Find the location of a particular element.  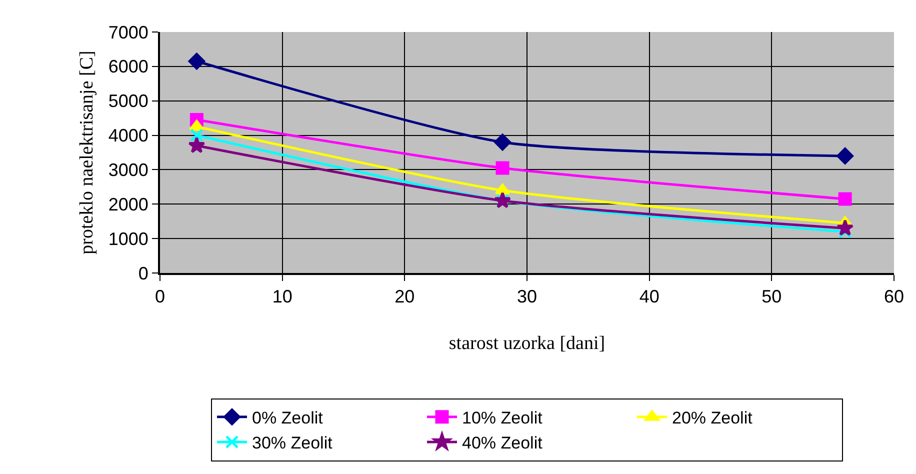

legend-label: 30% Zeolit is located at coordinates (292, 443).